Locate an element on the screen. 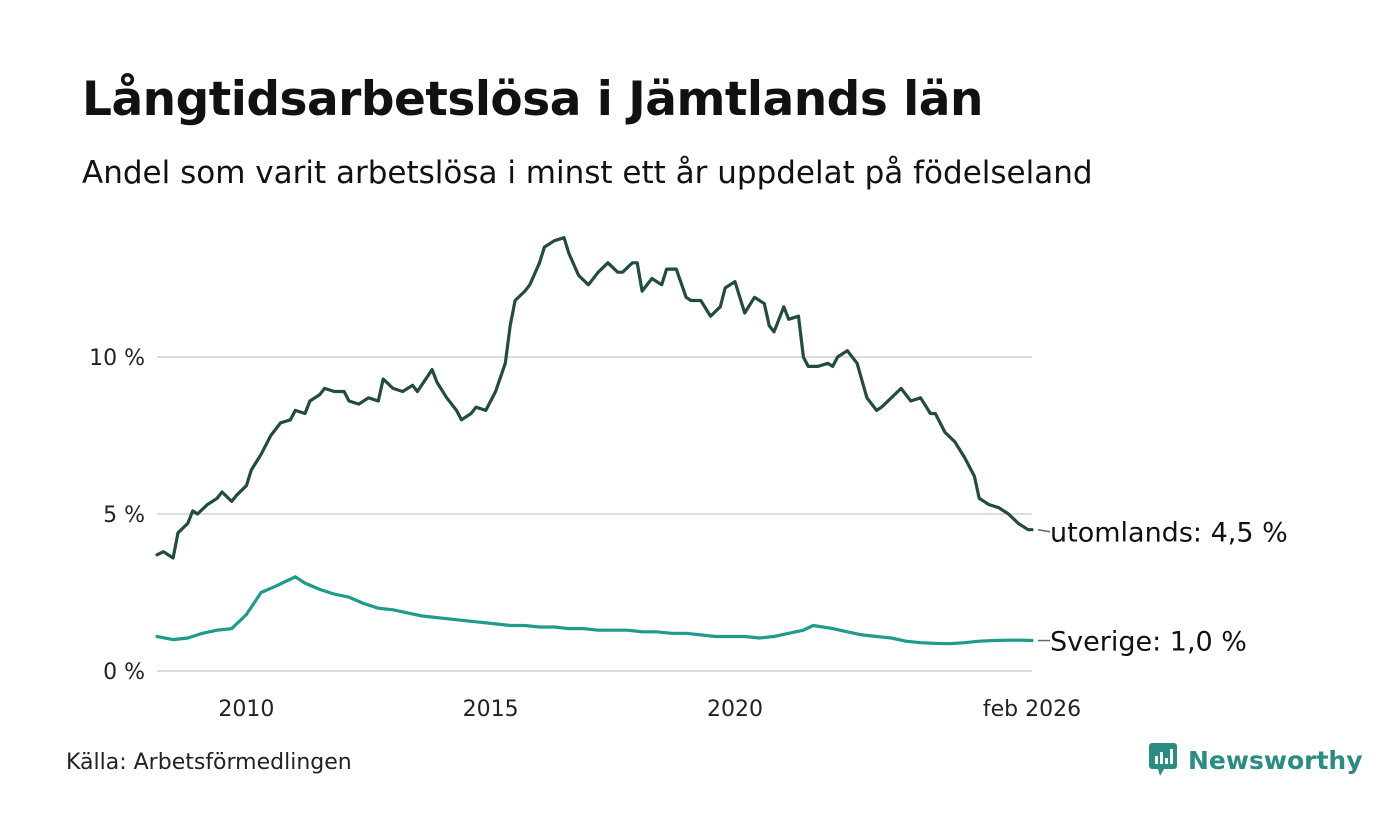 The height and width of the screenshot is (840, 1400). y-tick-label: 0 % is located at coordinates (124, 672).